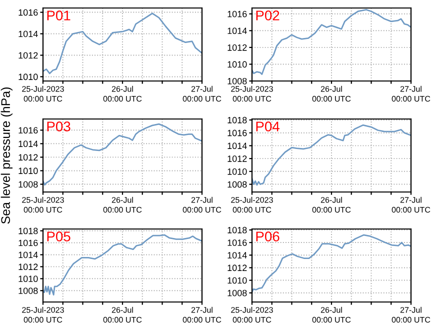 The height and width of the screenshot is (327, 435). Describe the element at coordinates (6, 155) in the screenshot. I see `y-axis-title: Sea level pressure (hPa)` at that location.